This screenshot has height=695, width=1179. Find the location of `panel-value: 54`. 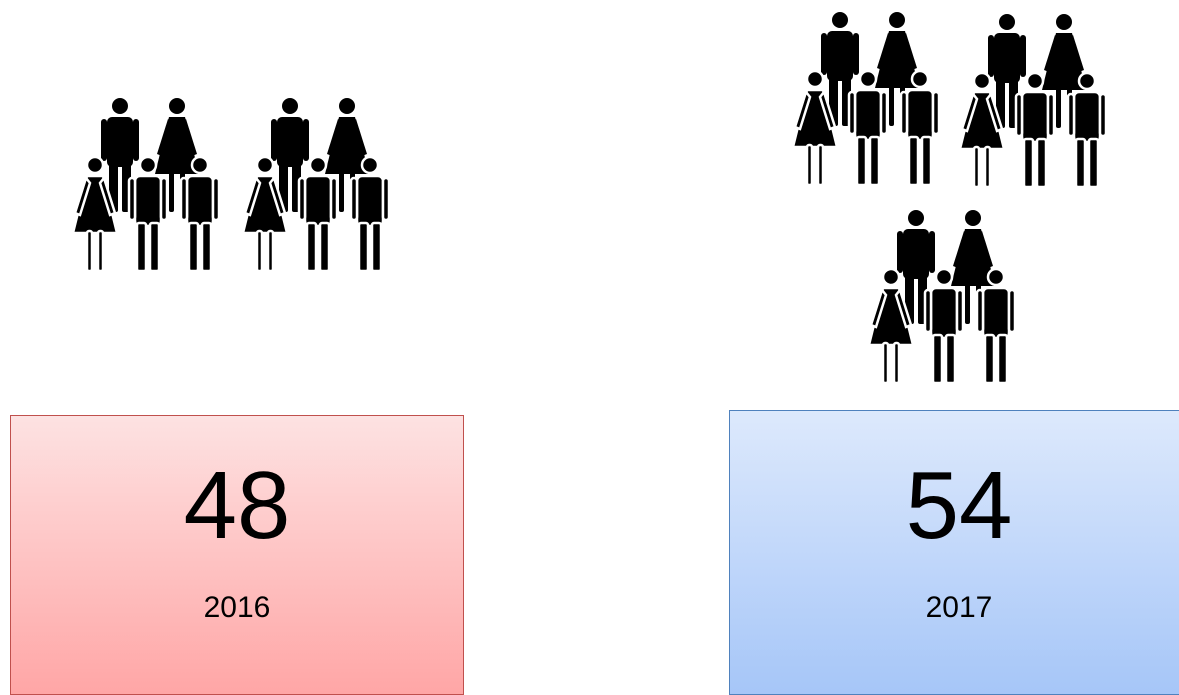

panel-value: 54 is located at coordinates (959, 505).